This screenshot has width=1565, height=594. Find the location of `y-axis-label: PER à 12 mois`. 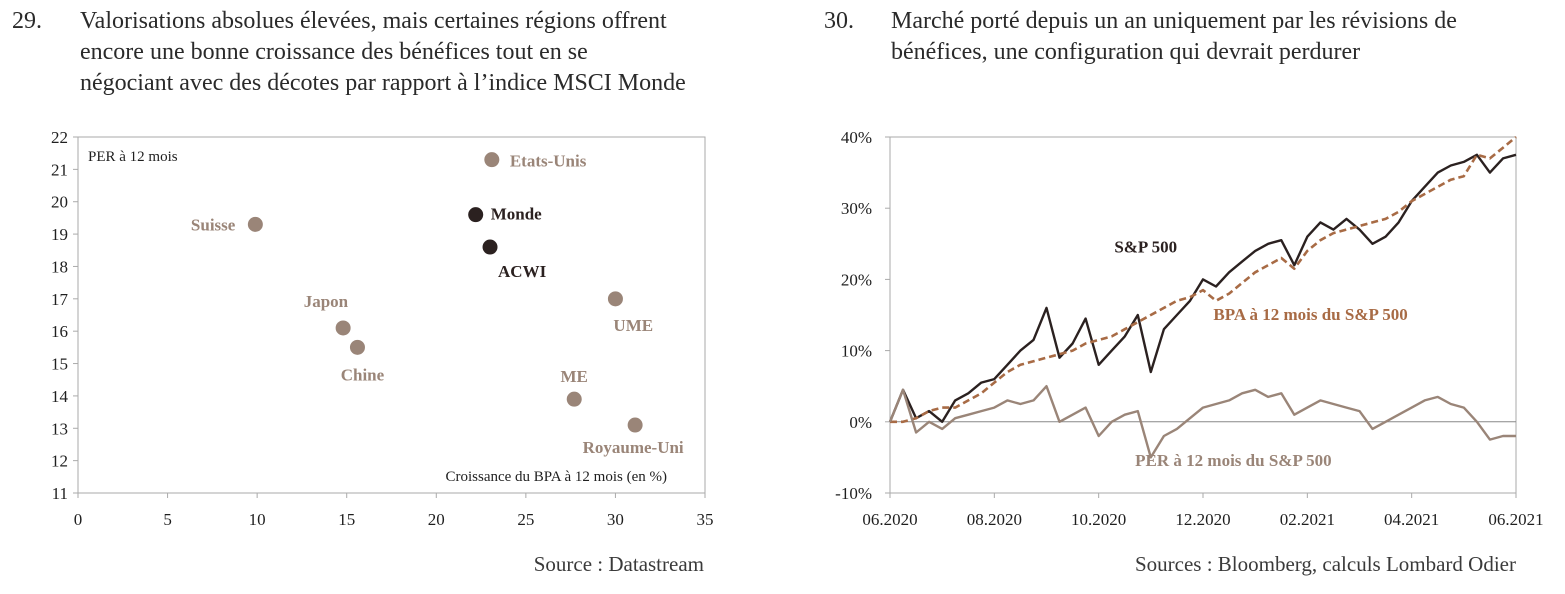

y-axis-label: PER à 12 mois is located at coordinates (133, 157).